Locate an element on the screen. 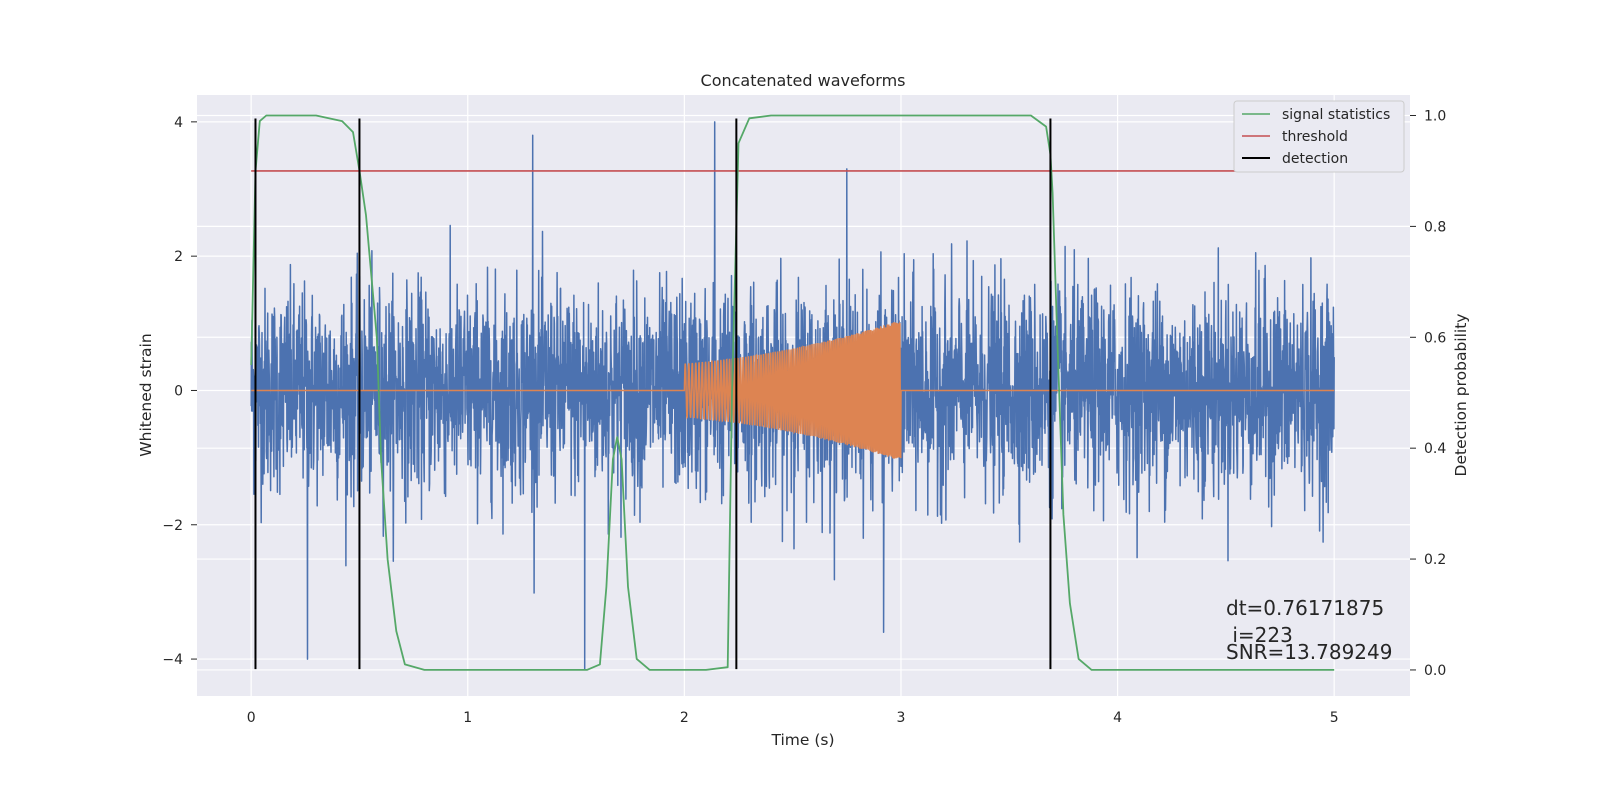 The image size is (1600, 800). y-tick-label: −4 is located at coordinates (172, 660).